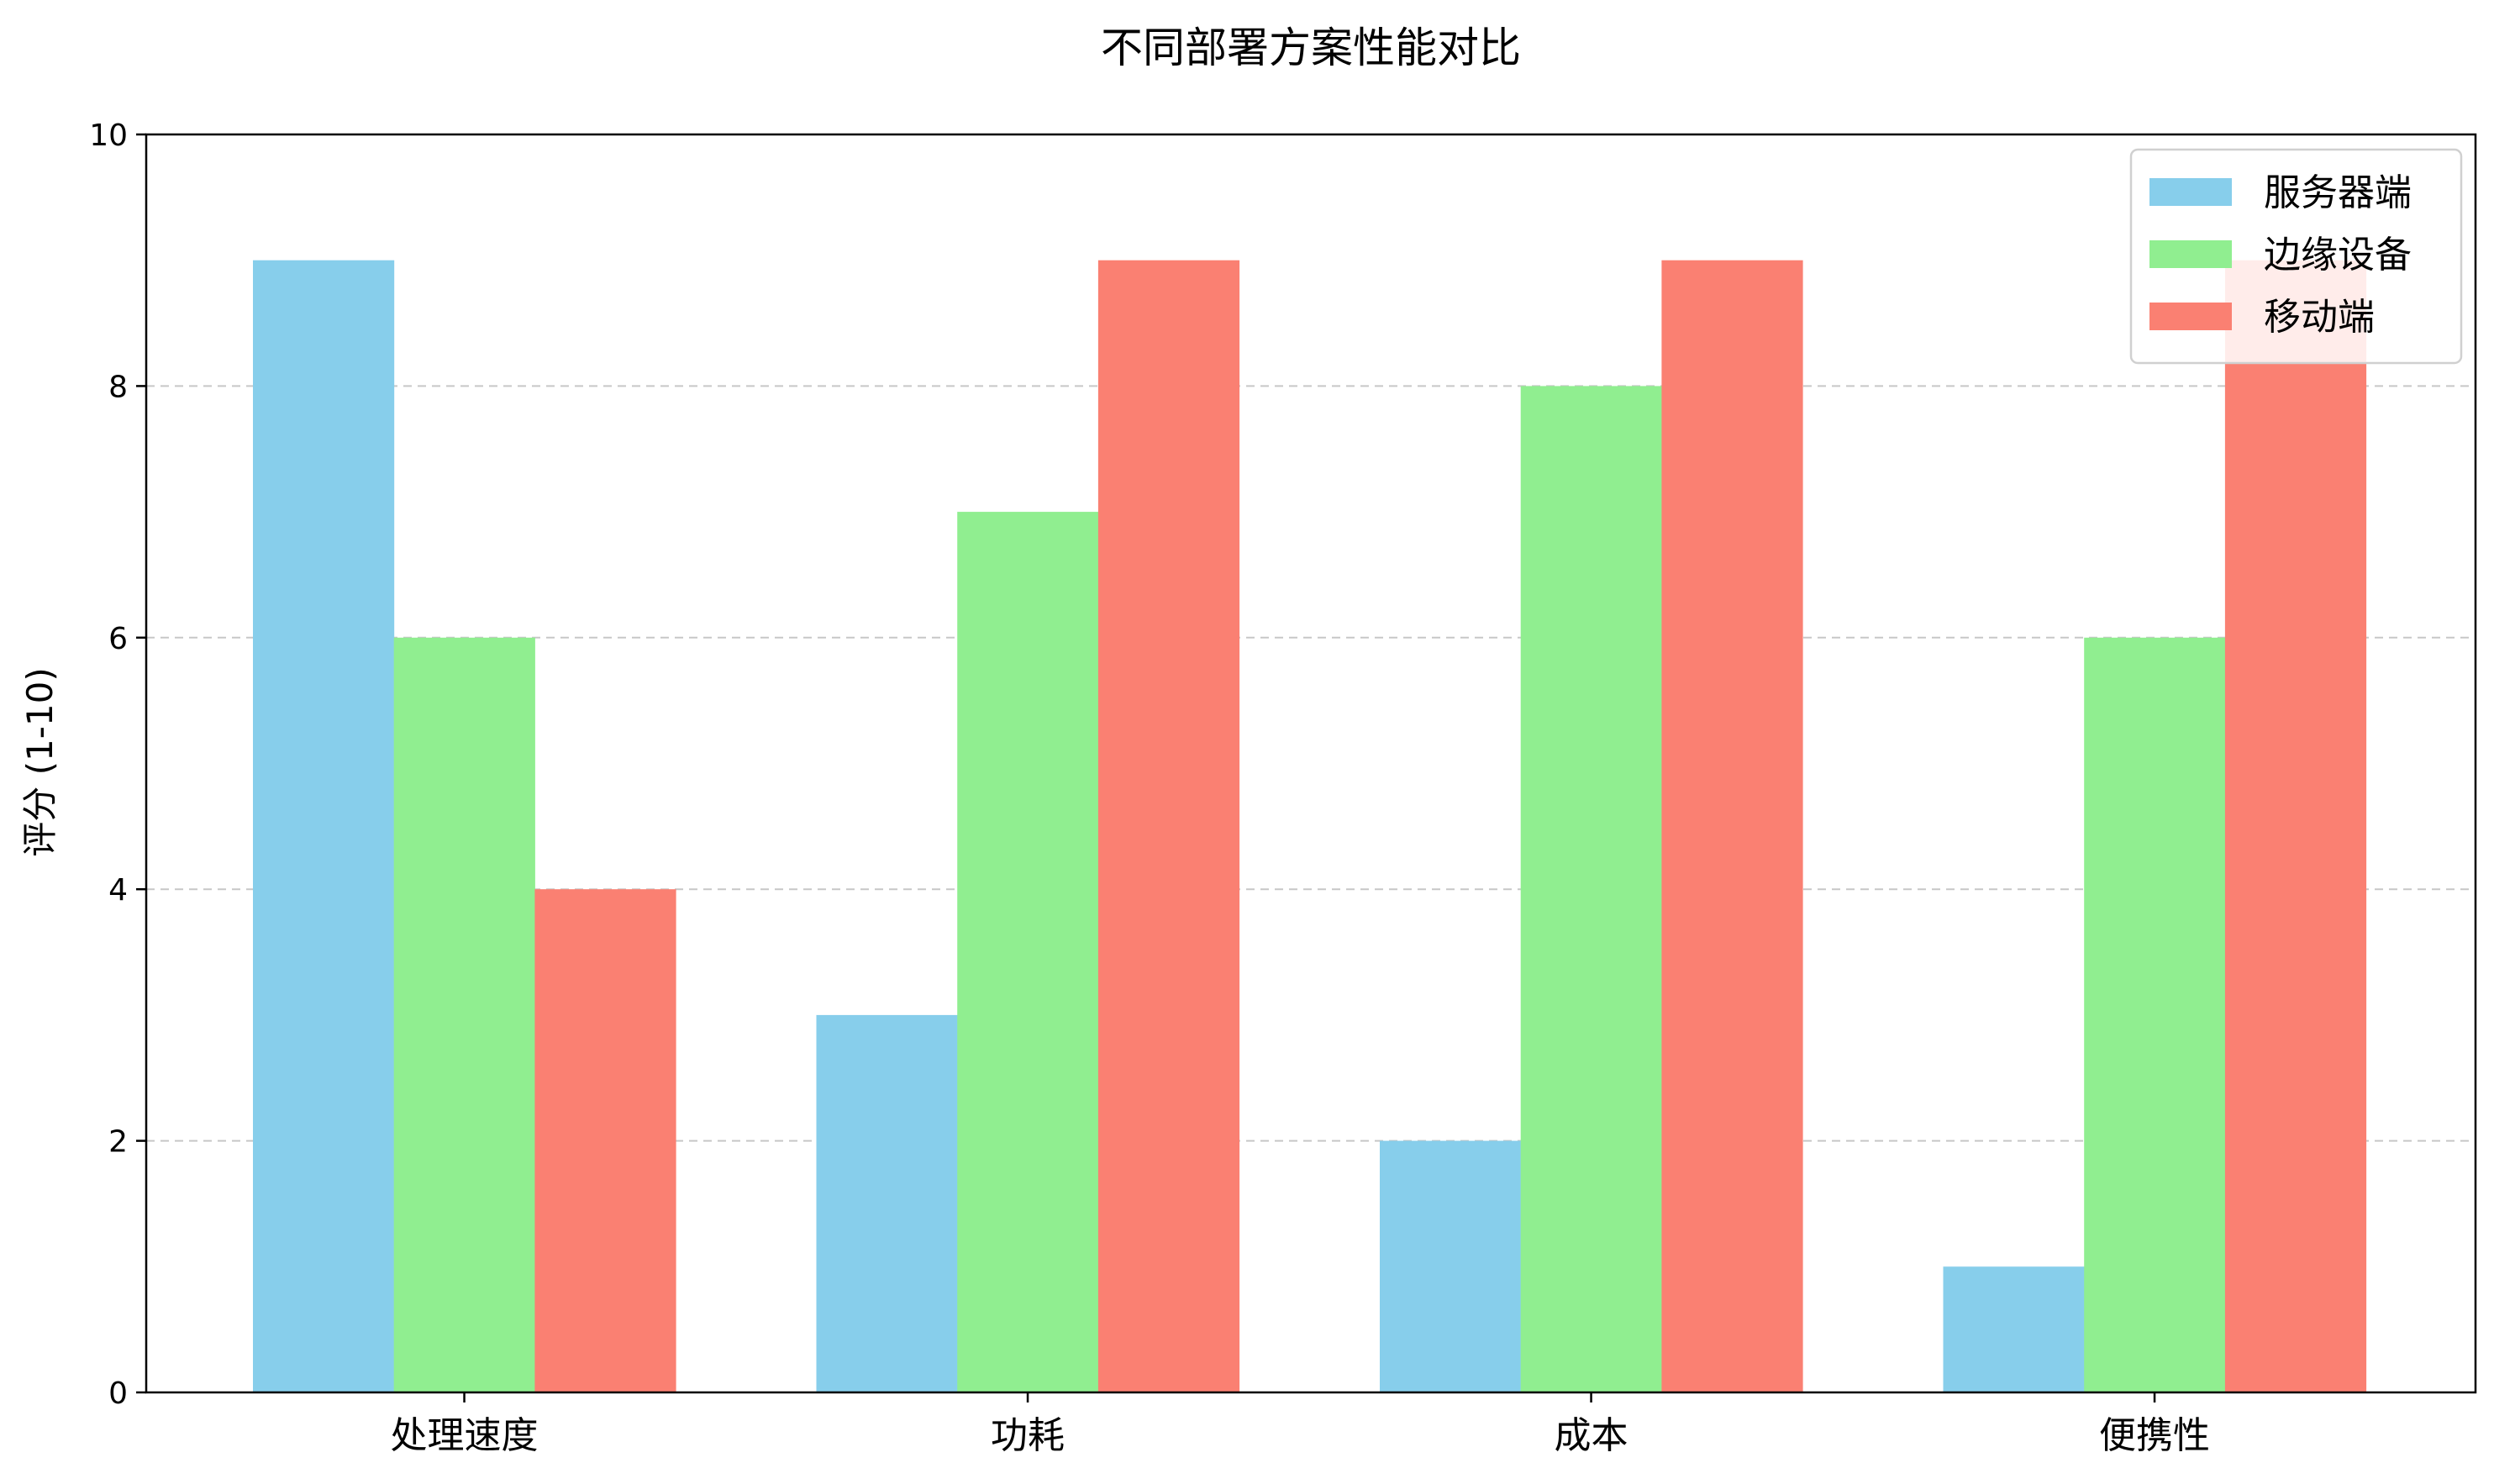 This screenshot has height=1484, width=2494. I want to click on x-tick-label: 功耗, so click(1028, 1436).